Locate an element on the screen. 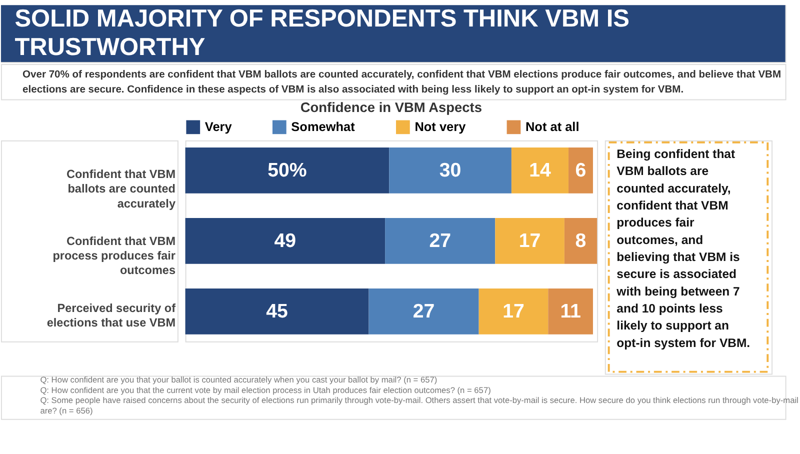  data-label: 45 is located at coordinates (277, 311).